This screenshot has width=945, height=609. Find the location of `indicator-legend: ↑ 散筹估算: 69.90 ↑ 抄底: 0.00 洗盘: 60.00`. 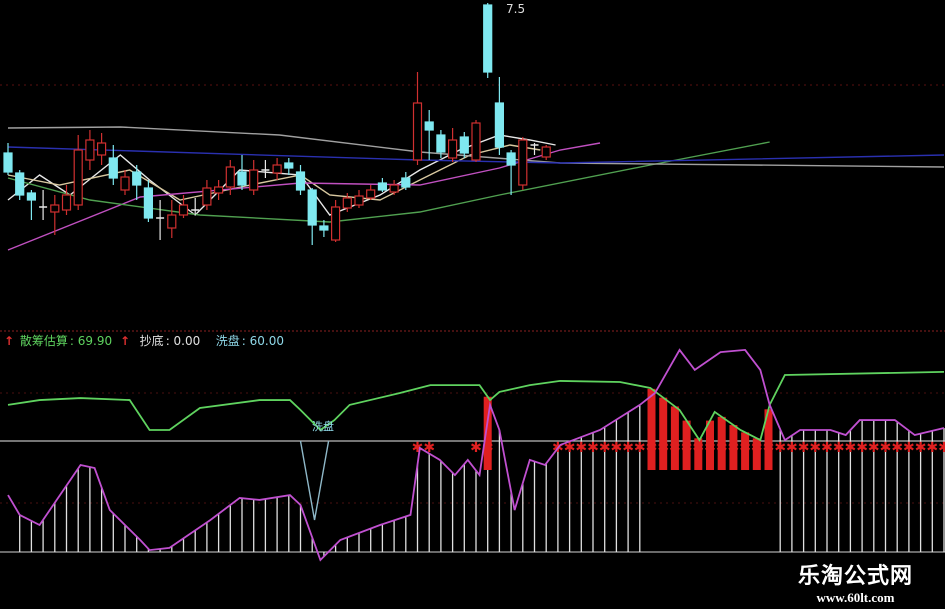

indicator-legend: ↑ 散筹估算: 69.90 ↑ 抄底: 0.00 洗盘: 60.00 is located at coordinates (146, 340).